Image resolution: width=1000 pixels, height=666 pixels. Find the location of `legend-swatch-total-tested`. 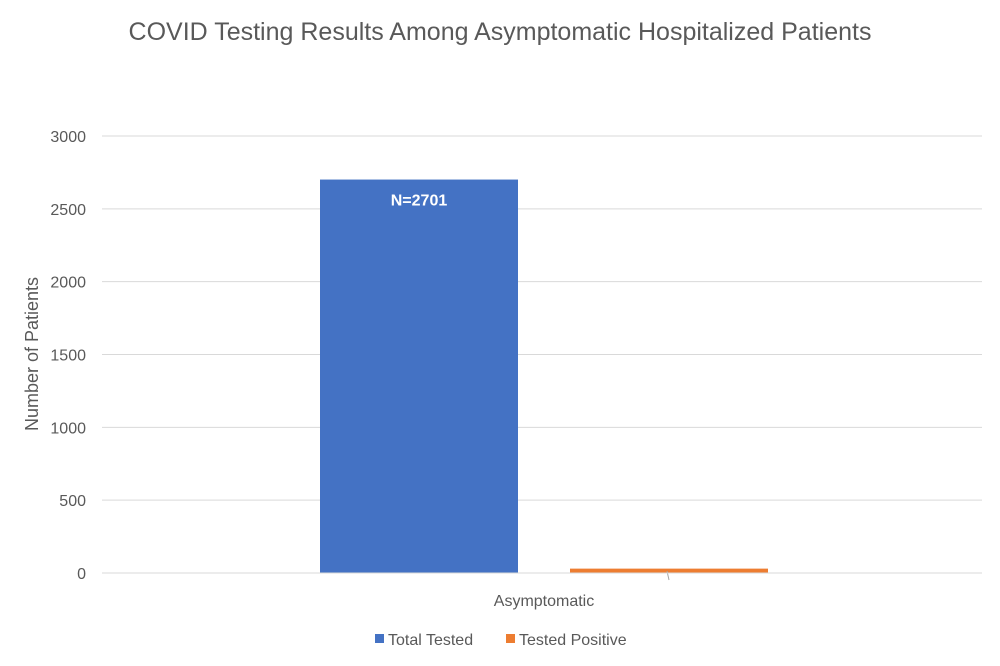

legend-swatch-total-tested is located at coordinates (379, 638).